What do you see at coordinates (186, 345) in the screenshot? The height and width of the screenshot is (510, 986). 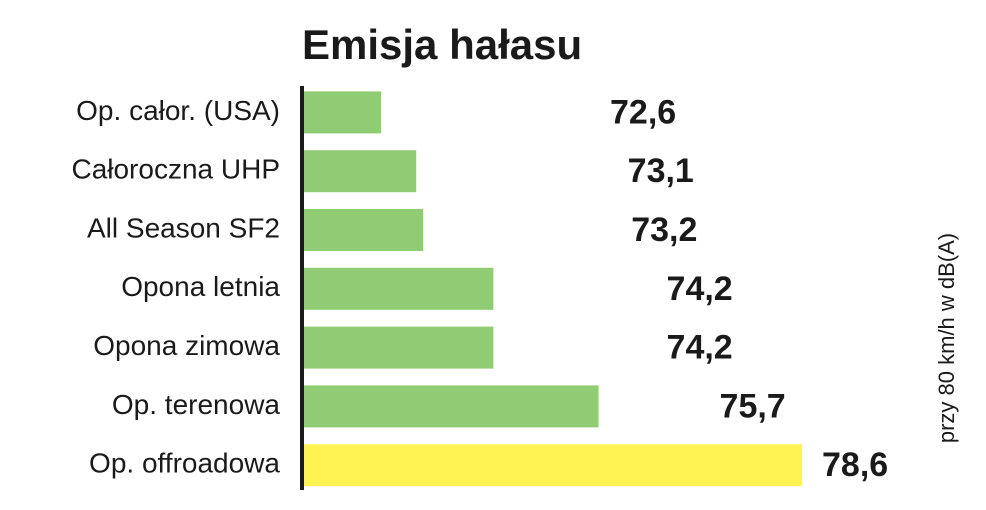 I see `category-label: Opona zimowa` at bounding box center [186, 345].